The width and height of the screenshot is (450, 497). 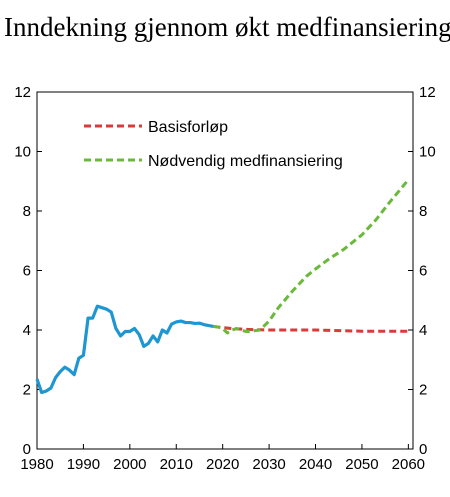 I want to click on y-tick-label-left-2: 4, so click(x=27, y=330).